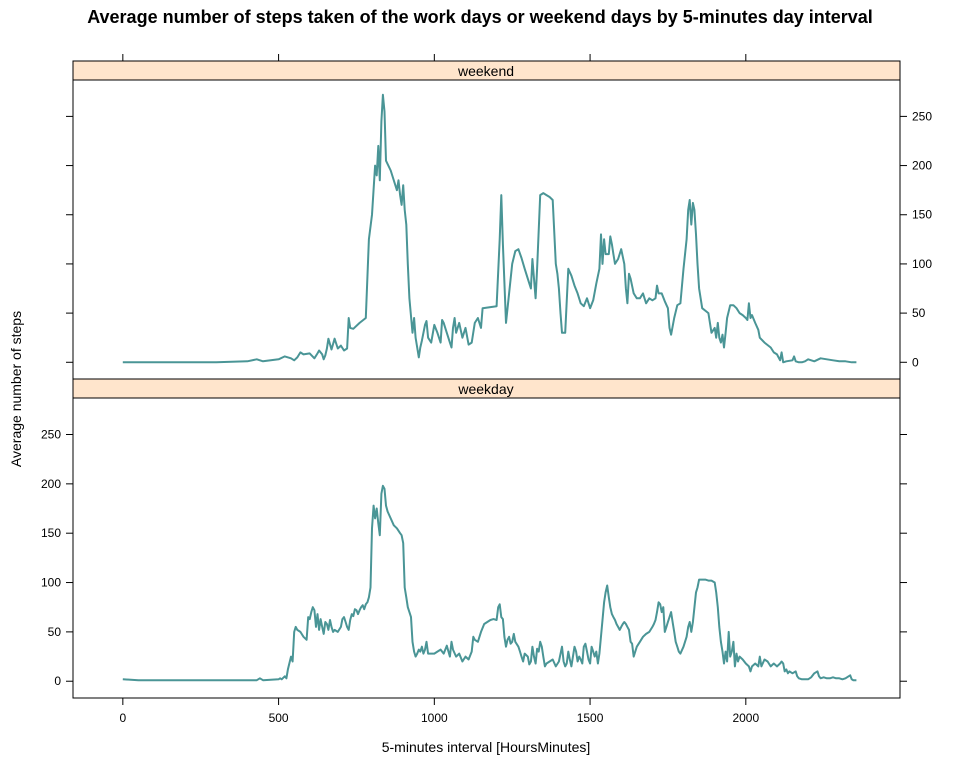 This screenshot has width=960, height=768. I want to click on strip-label-weekday: weekday, so click(485, 389).